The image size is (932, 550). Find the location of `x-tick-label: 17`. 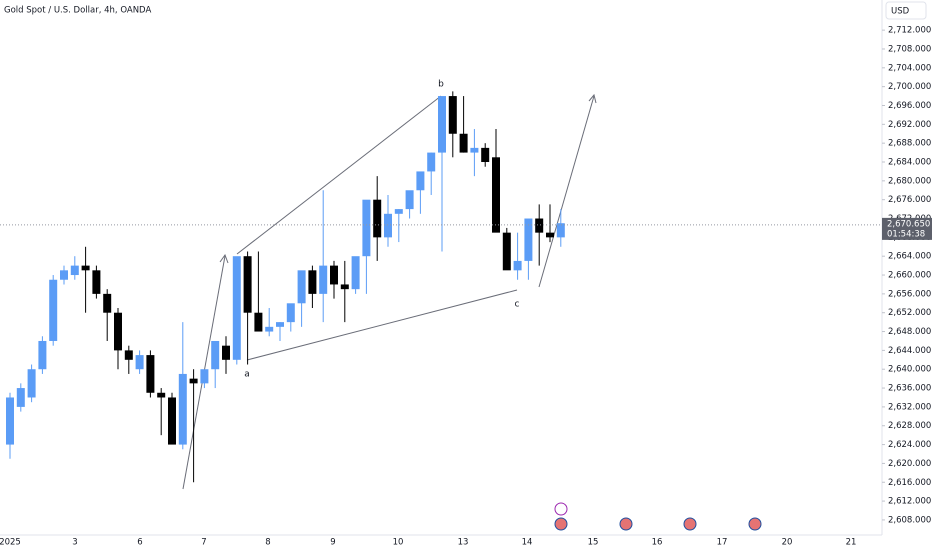

x-tick-label: 17 is located at coordinates (722, 543).